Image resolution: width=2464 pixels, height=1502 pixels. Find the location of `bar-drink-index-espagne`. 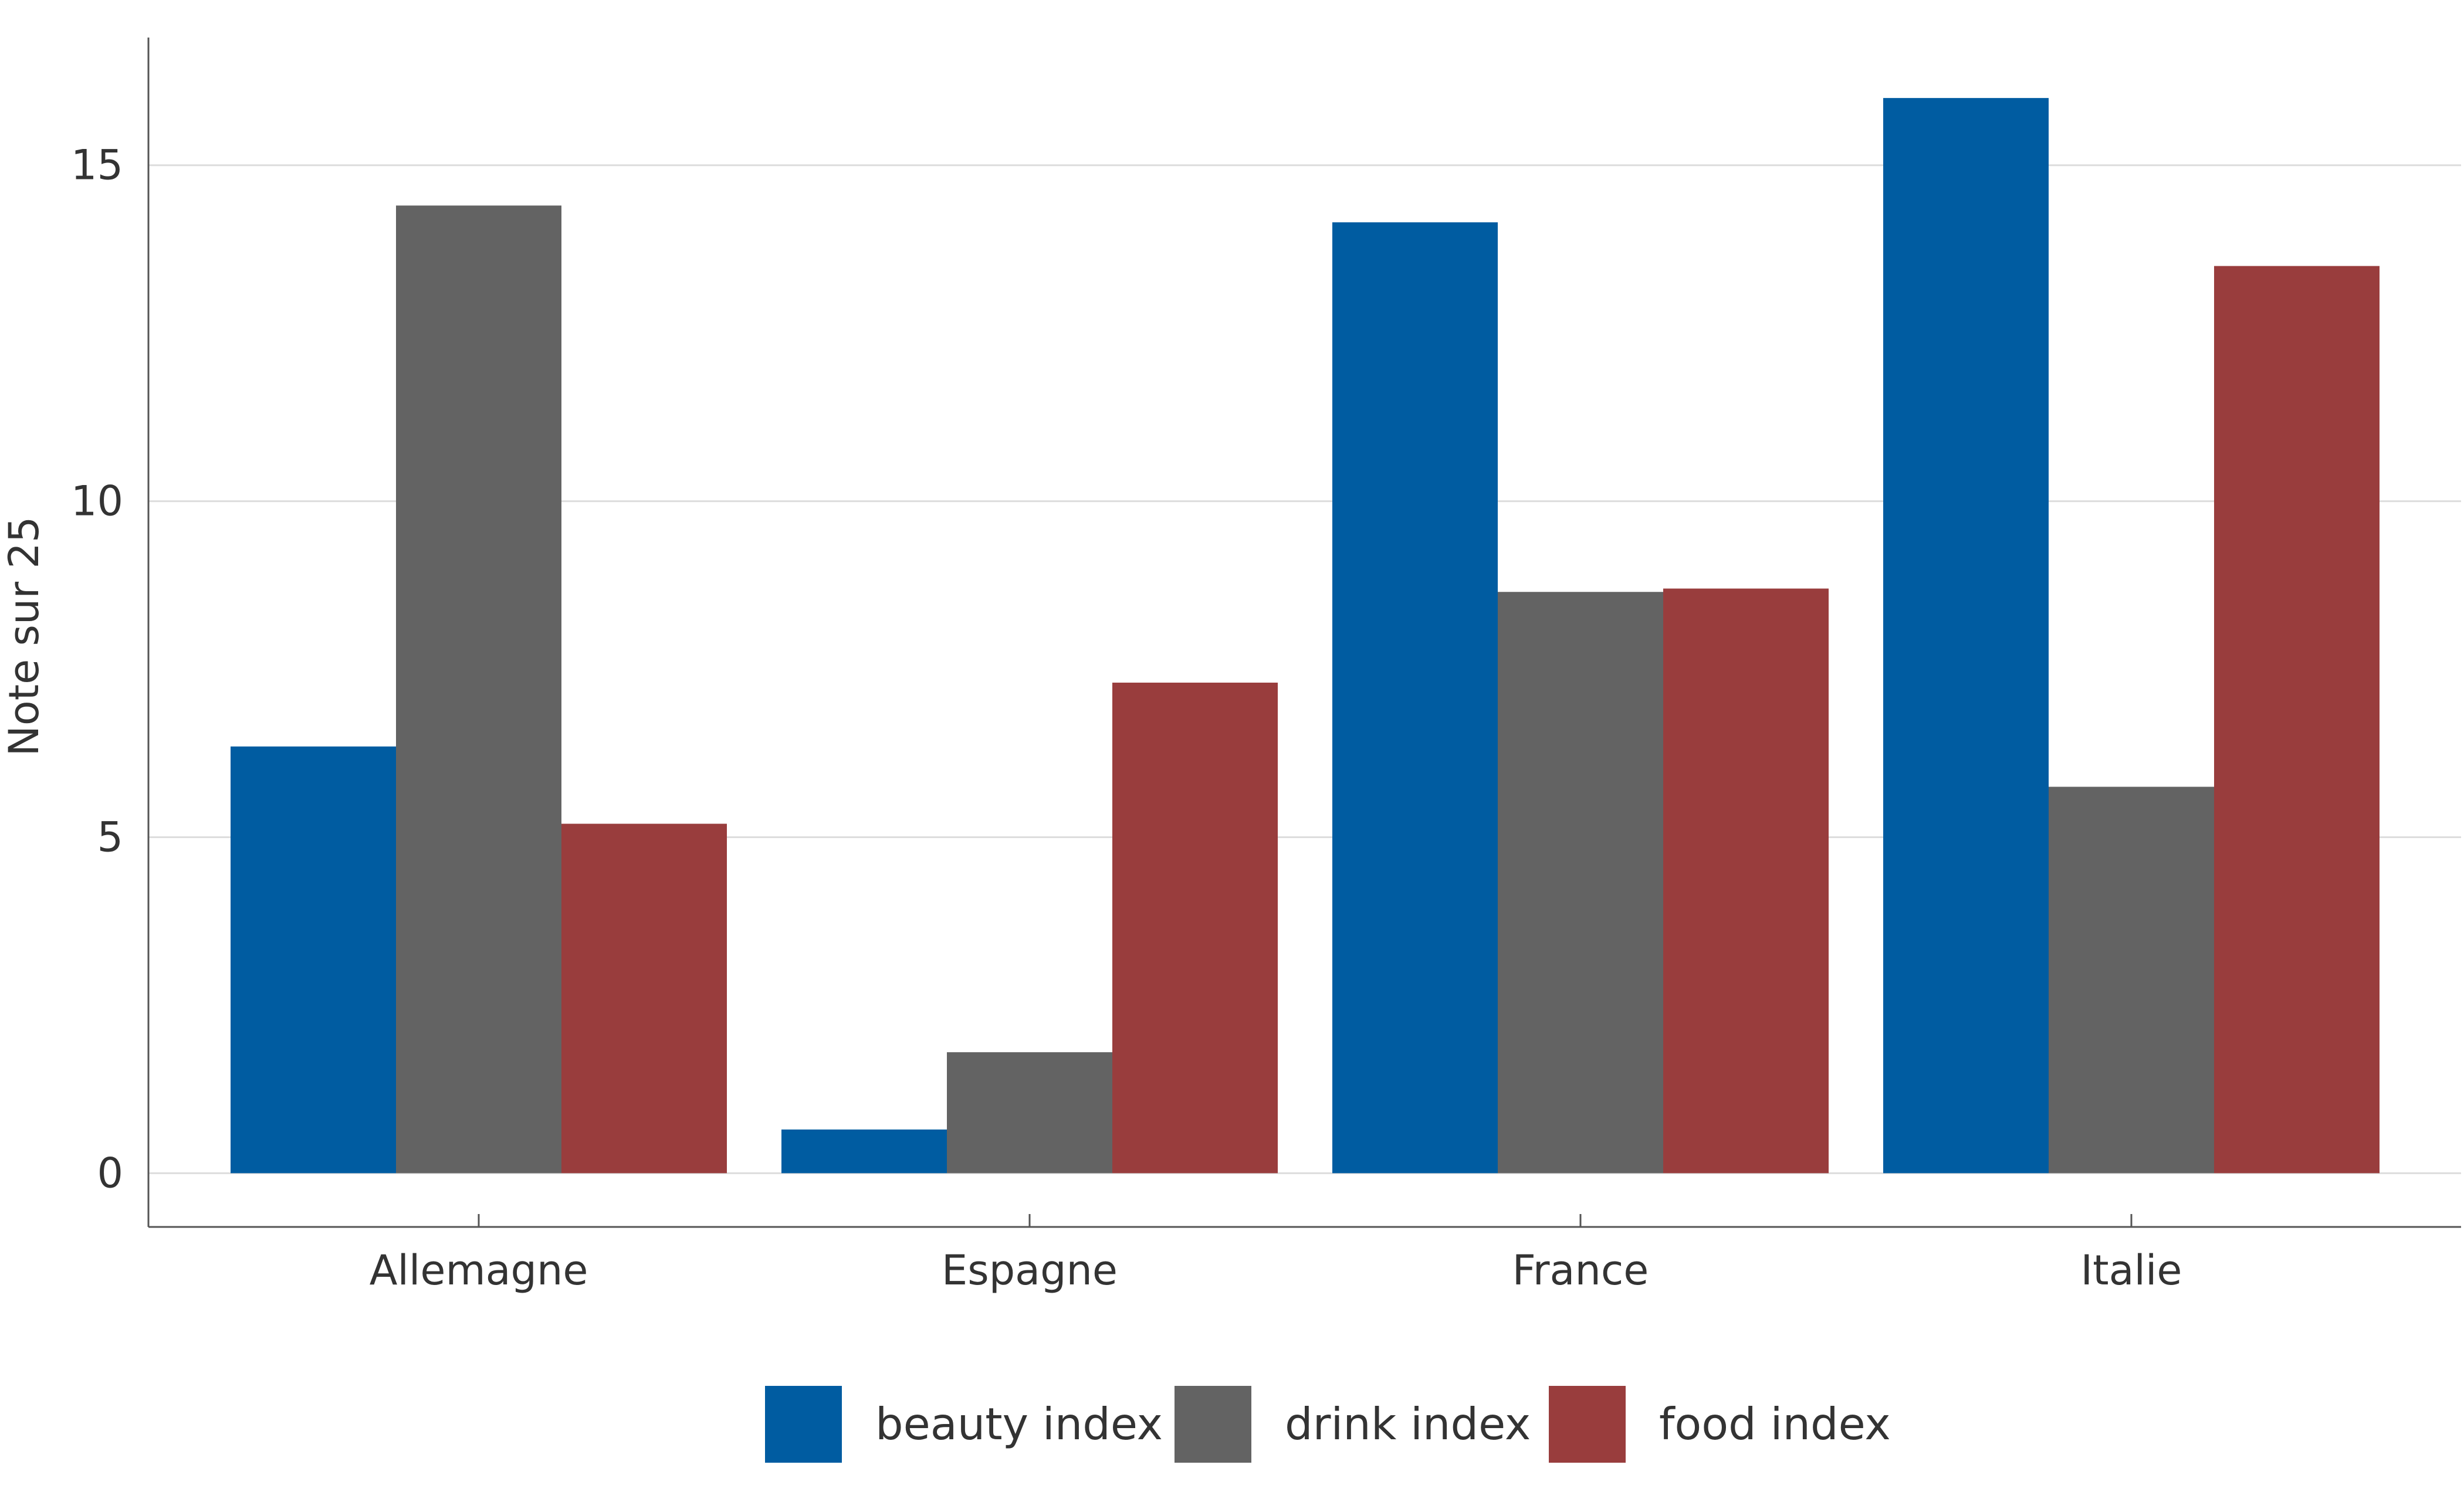

bar-drink-index-espagne is located at coordinates (1029, 1113).